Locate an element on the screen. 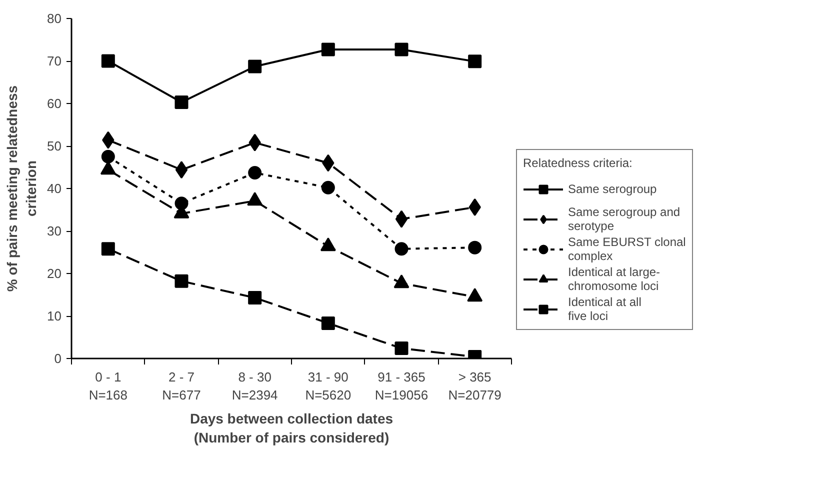 This screenshot has height=487, width=839. y-tick-label: 40 is located at coordinates (54, 188).